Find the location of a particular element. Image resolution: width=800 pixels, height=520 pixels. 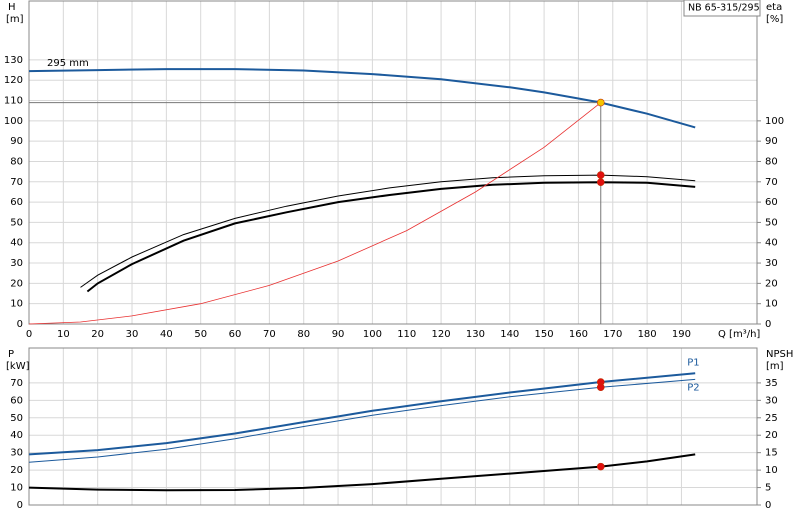

x-axis-label: Q [m³/h] is located at coordinates (739, 334).